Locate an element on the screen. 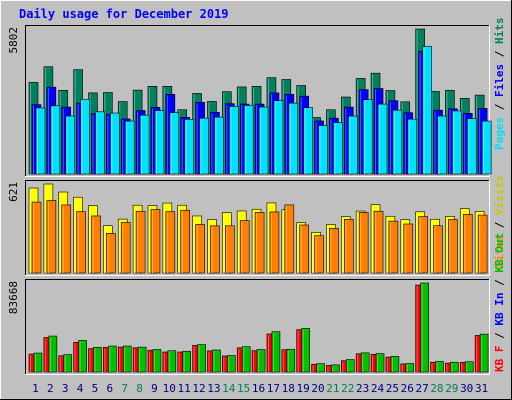  chart-title: Daily usage for December 2019 is located at coordinates (124, 14).